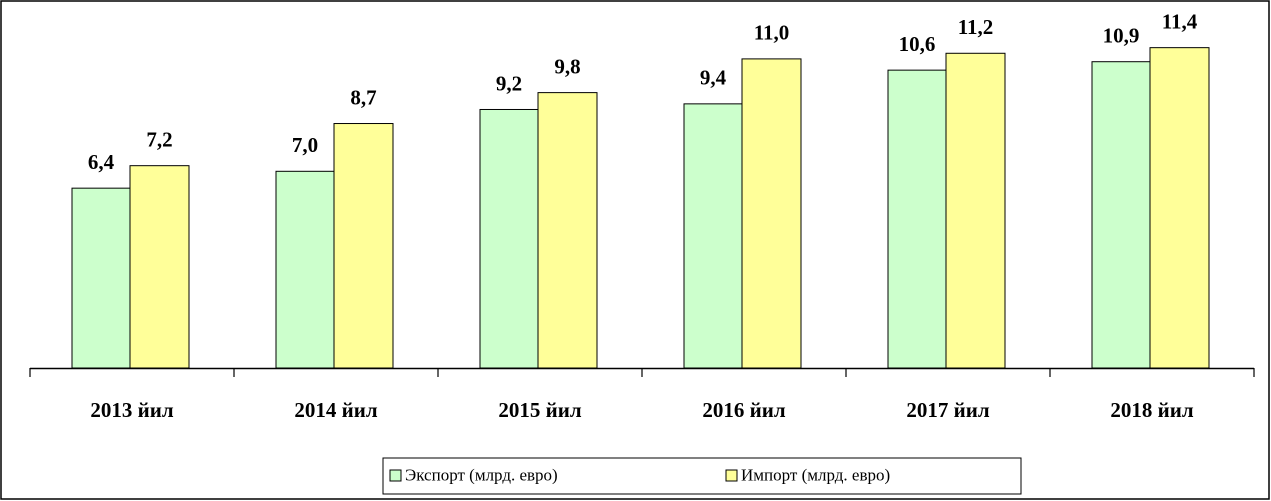 The height and width of the screenshot is (501, 1271). I want to click on x-tick-label: 2018 йил, so click(1151, 410).